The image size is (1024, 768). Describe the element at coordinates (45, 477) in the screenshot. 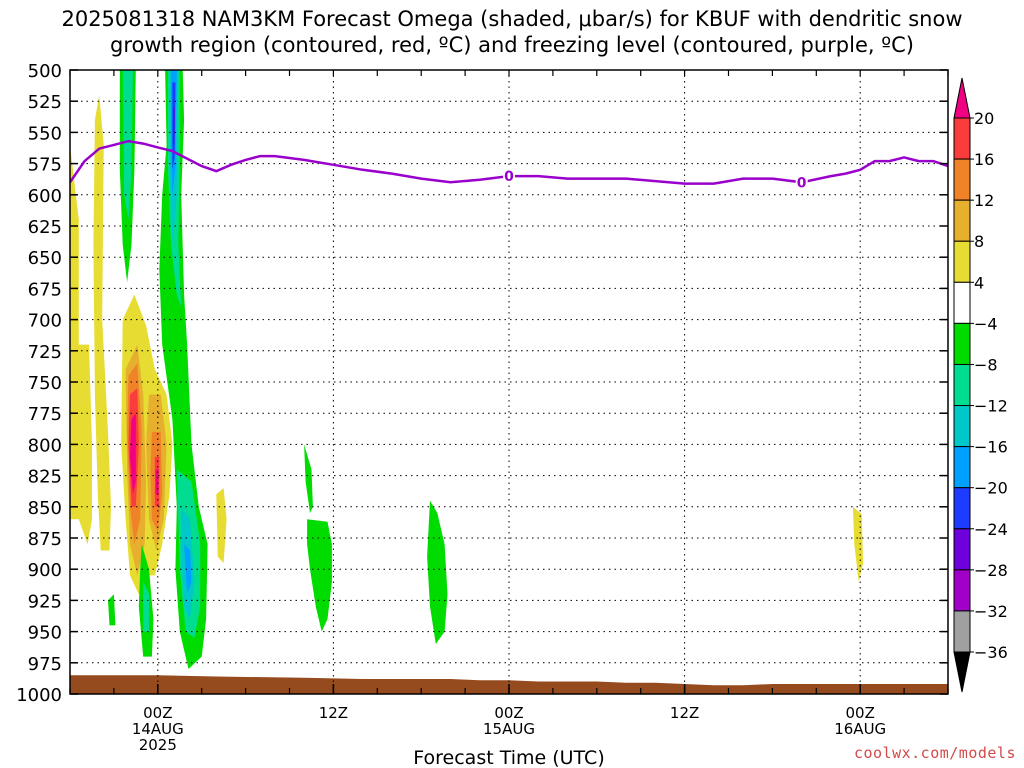

I see `y-tick-label: 825` at that location.